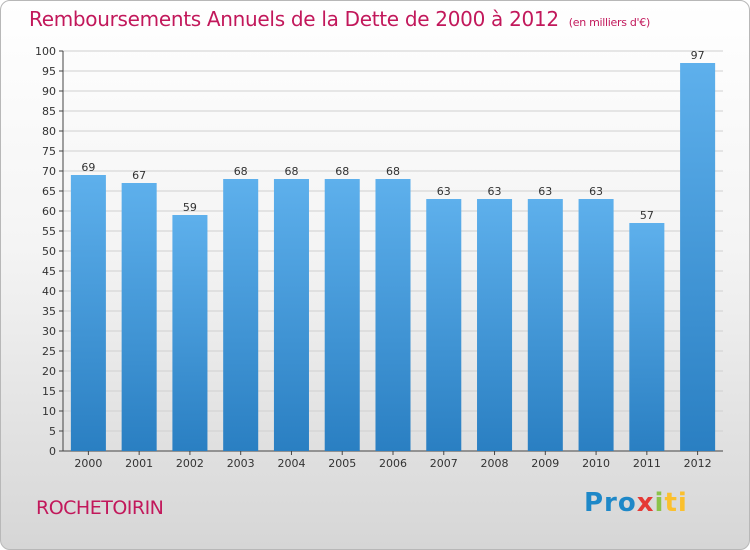 Image resolution: width=750 pixels, height=550 pixels. Describe the element at coordinates (52, 451) in the screenshot. I see `y-tick-label: 0` at that location.